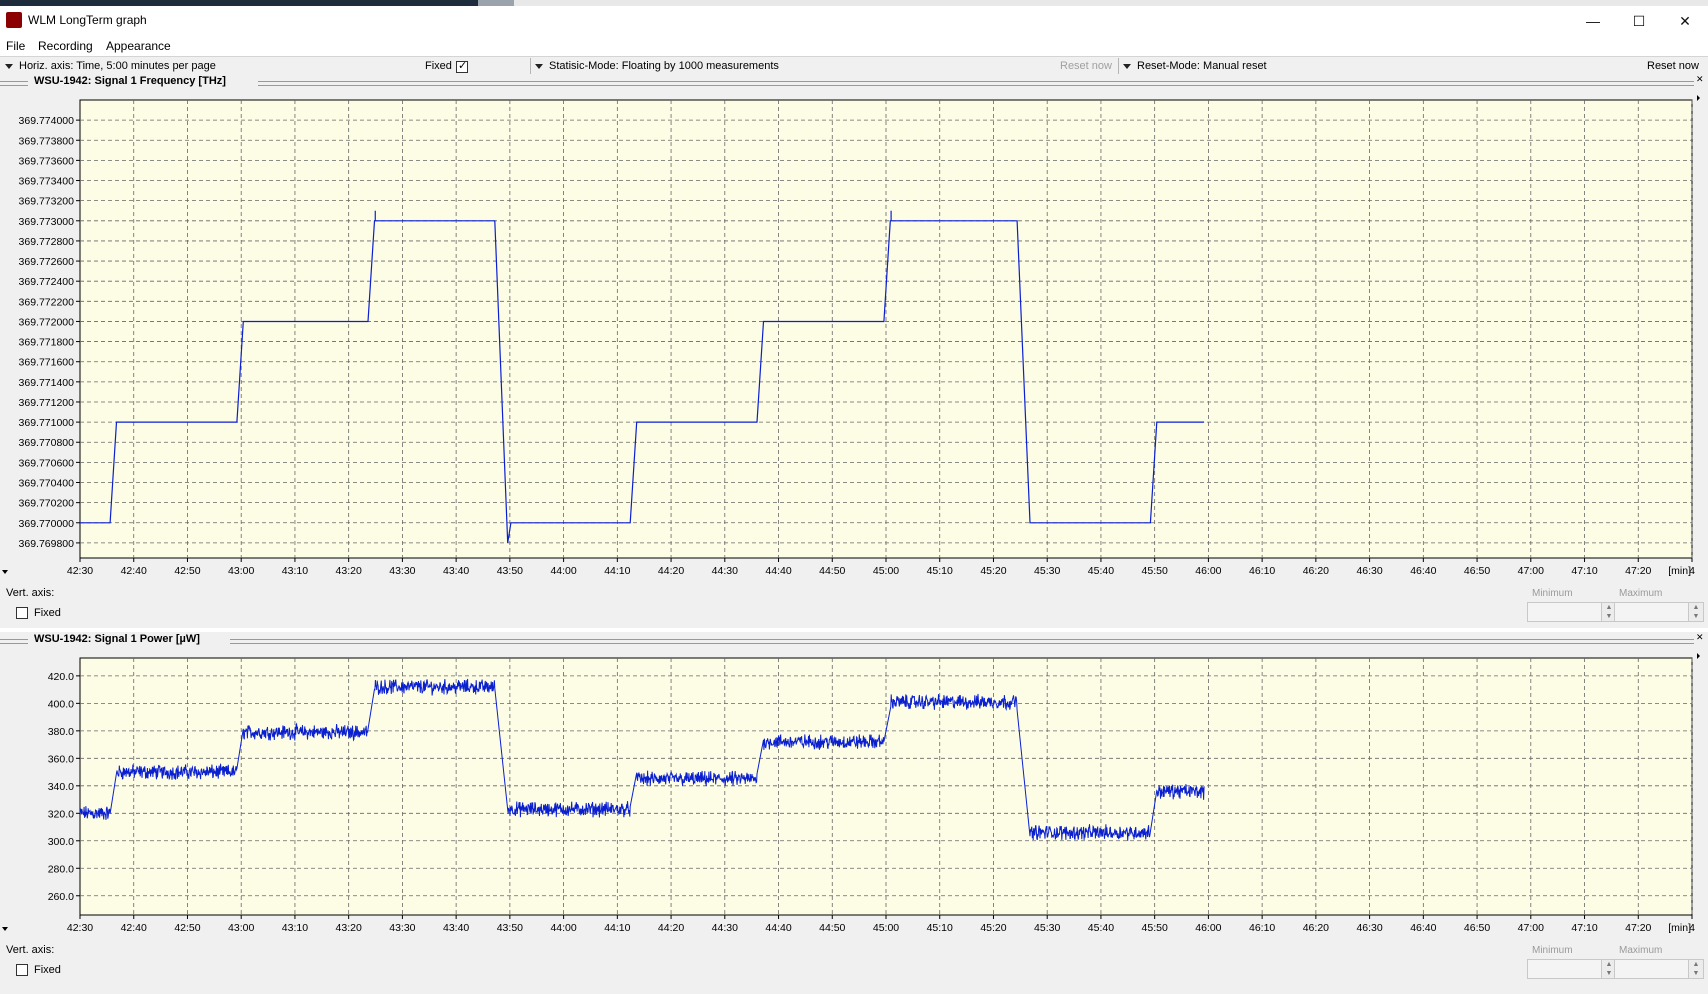 This screenshot has height=994, width=1708. Describe the element at coordinates (1262, 571) in the screenshot. I see `x-tick-label: 46:10` at that location.